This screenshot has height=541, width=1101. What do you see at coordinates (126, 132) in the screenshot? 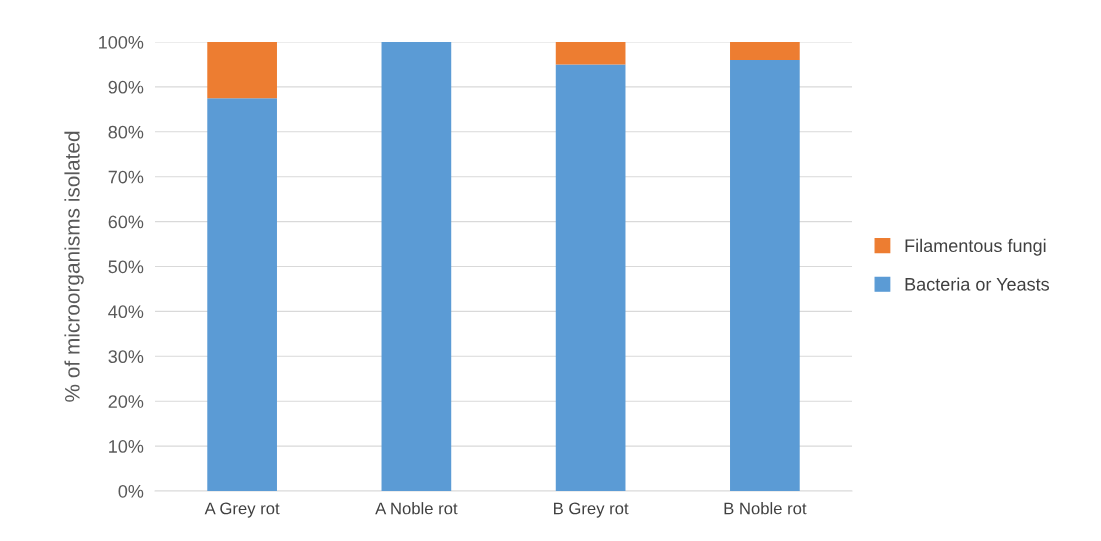
I see `y-tick-label: 80%` at bounding box center [126, 132].